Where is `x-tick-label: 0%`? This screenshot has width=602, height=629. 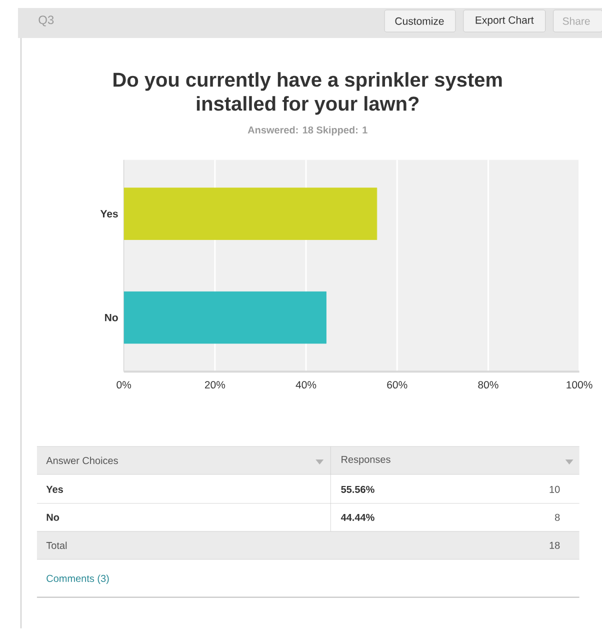 x-tick-label: 0% is located at coordinates (123, 385).